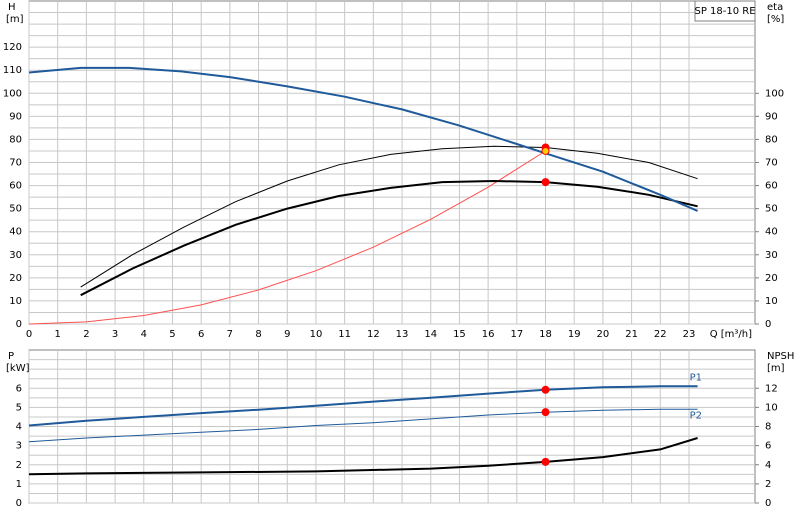 The width and height of the screenshot is (800, 520). What do you see at coordinates (287, 334) in the screenshot?
I see `x-tick-label: 9` at bounding box center [287, 334].